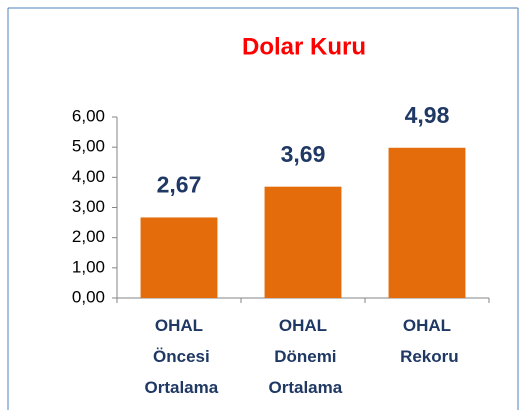  What do you see at coordinates (88, 296) in the screenshot?
I see `y-tick-label: 0,00` at bounding box center [88, 296].